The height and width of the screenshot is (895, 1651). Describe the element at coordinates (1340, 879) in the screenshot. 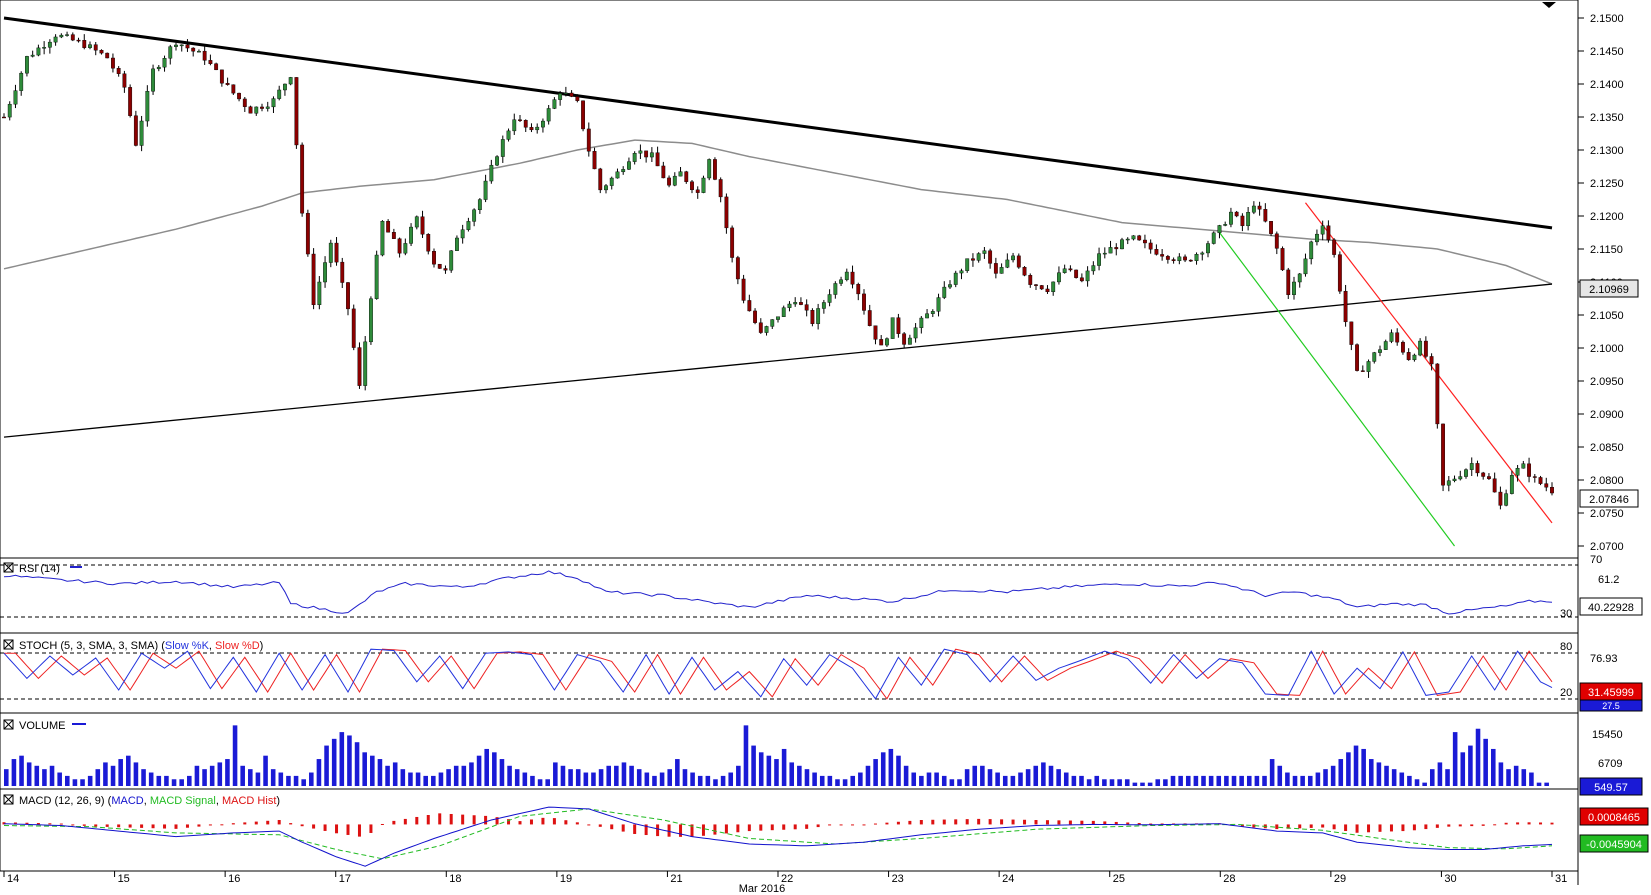

I see `date-tick-label: 29` at that location.